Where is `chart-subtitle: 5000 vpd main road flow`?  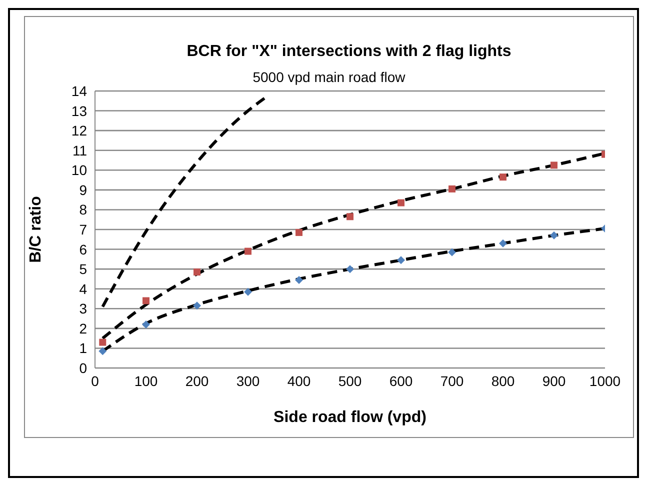 chart-subtitle: 5000 vpd main road flow is located at coordinates (329, 77).